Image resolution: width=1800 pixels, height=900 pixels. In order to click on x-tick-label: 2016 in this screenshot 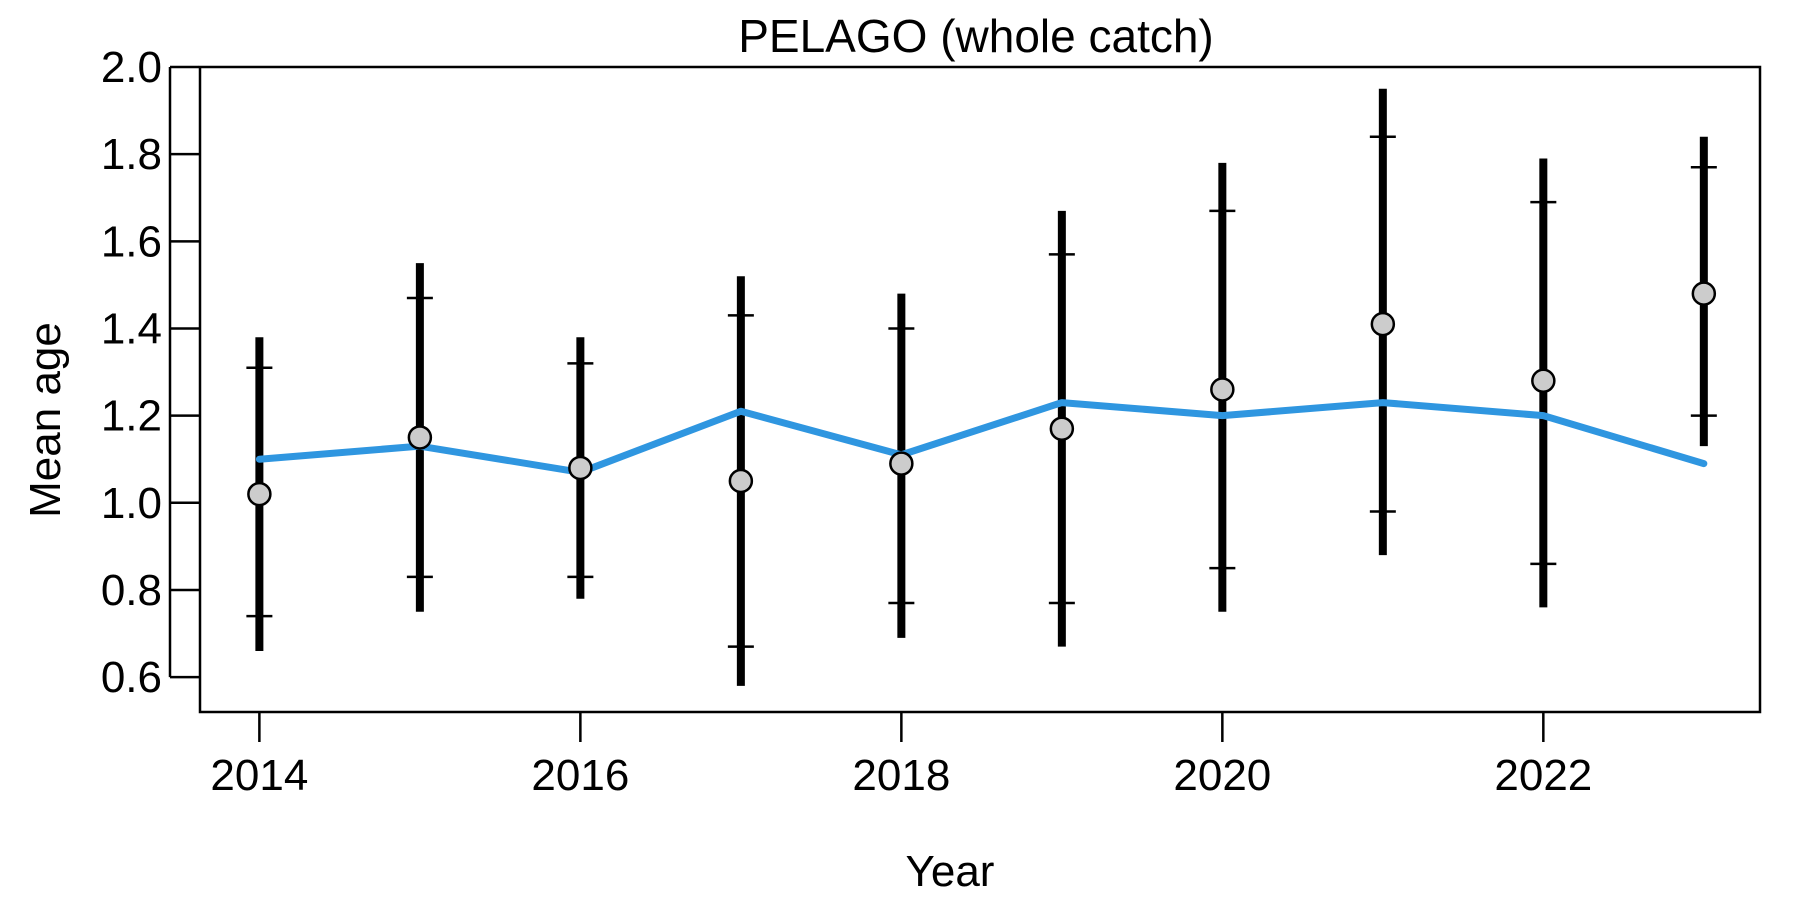, I will do `click(580, 775)`.